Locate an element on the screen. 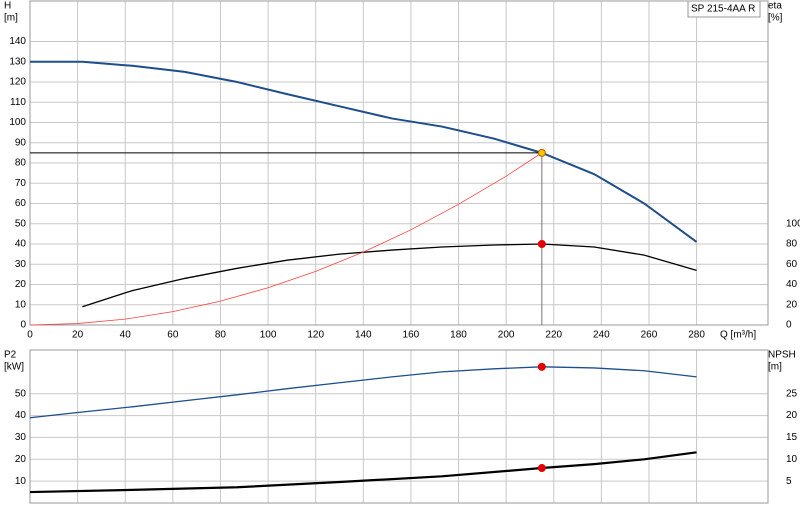 This screenshot has width=800, height=520. y2-tick-label: 40 is located at coordinates (792, 284).